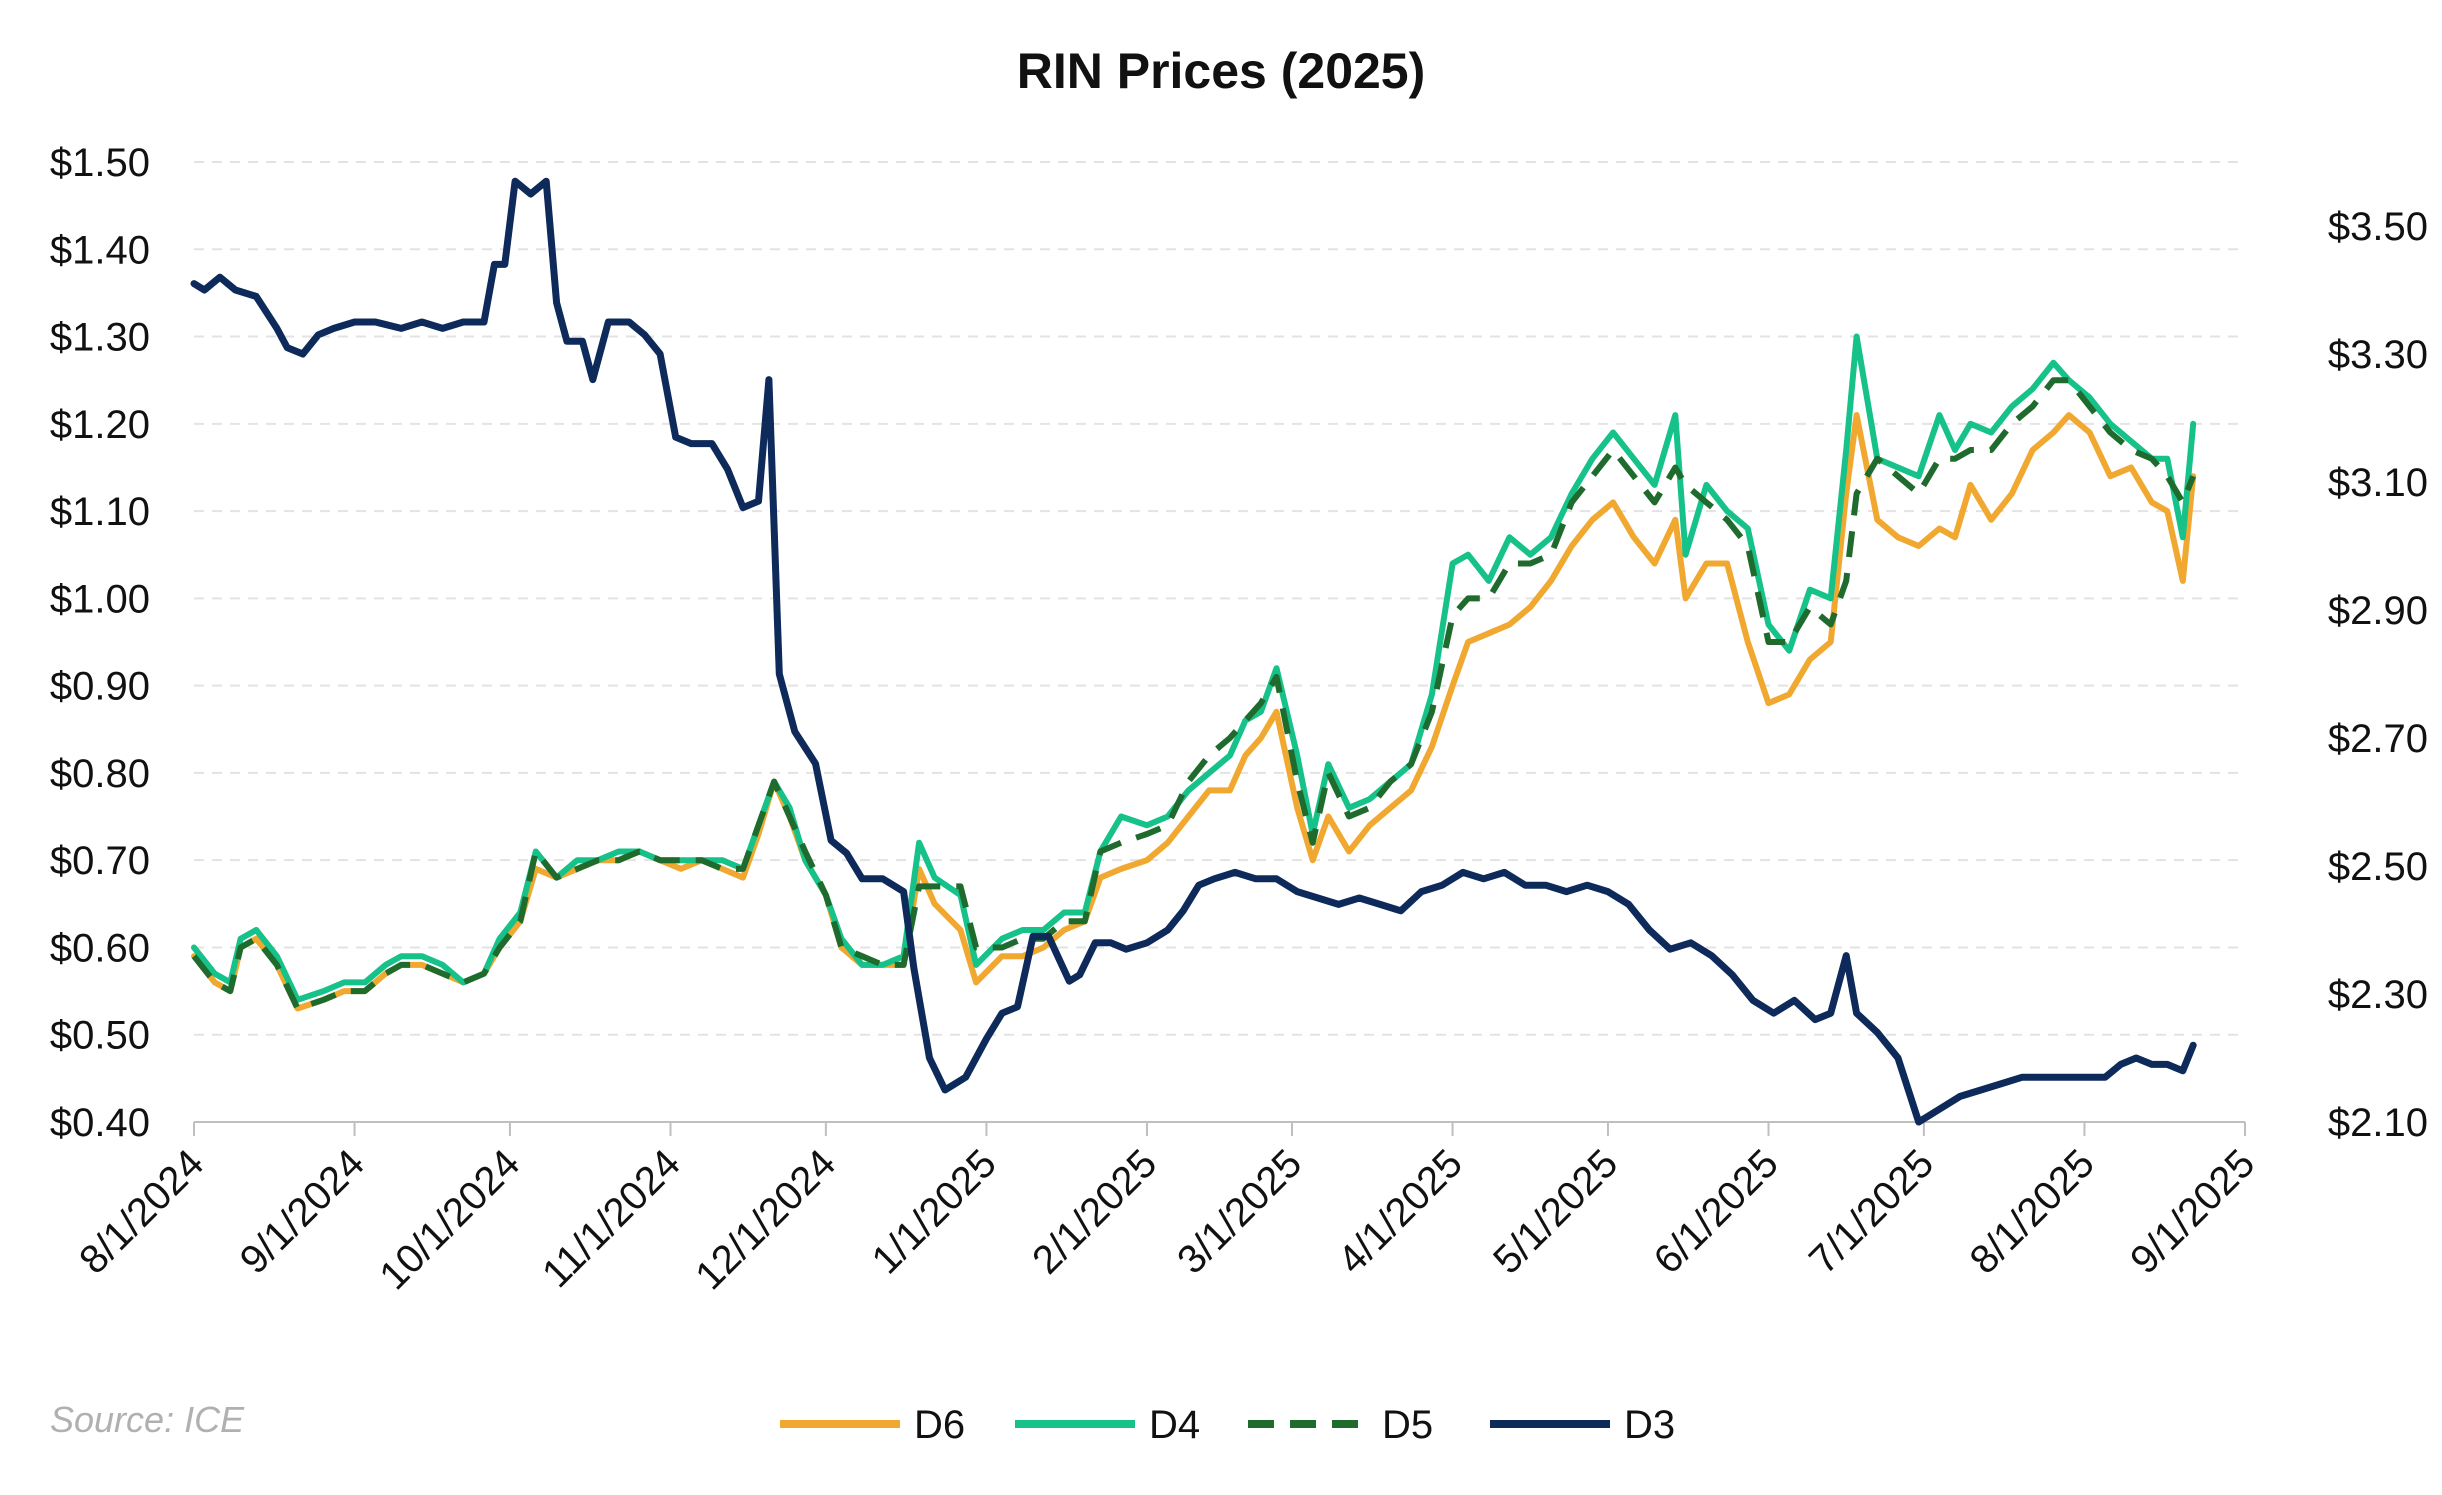  What do you see at coordinates (1407, 1425) in the screenshot?
I see `legend-label-d5: D5` at bounding box center [1407, 1425].